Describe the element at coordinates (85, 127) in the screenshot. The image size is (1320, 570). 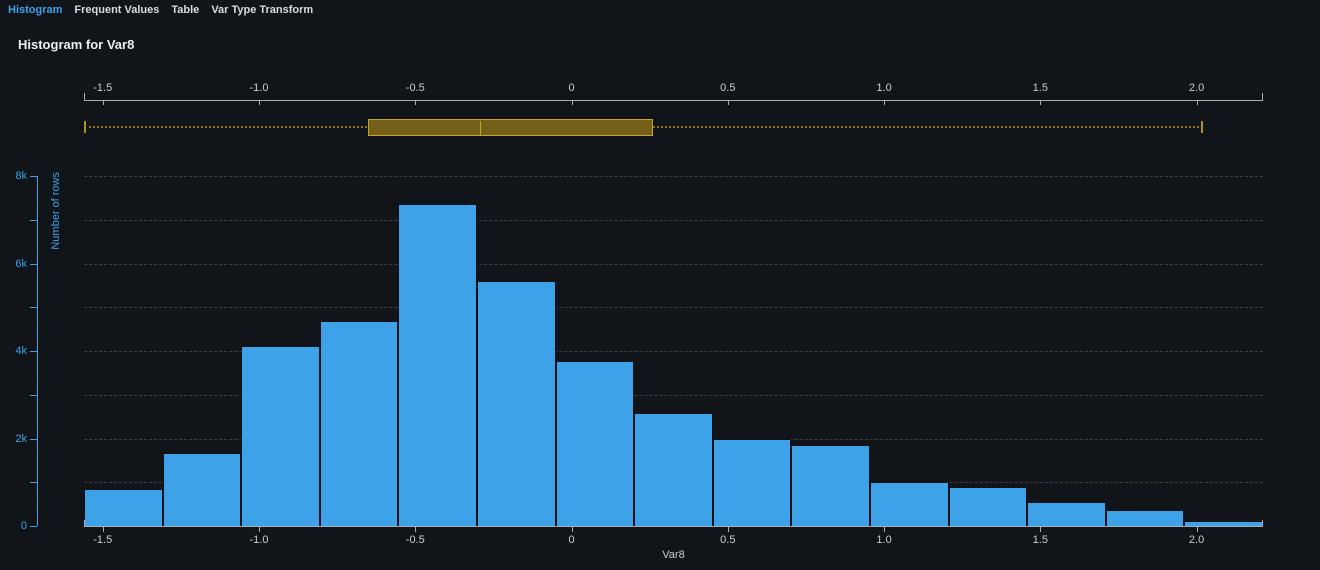
I see `boxplot-whisker-cap-min` at that location.